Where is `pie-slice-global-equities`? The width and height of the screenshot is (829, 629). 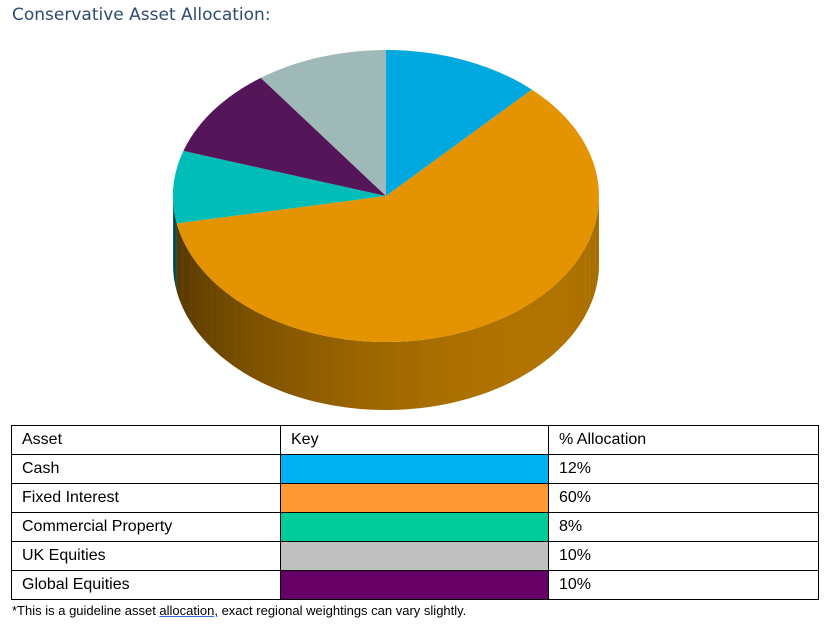 pie-slice-global-equities is located at coordinates (284, 136).